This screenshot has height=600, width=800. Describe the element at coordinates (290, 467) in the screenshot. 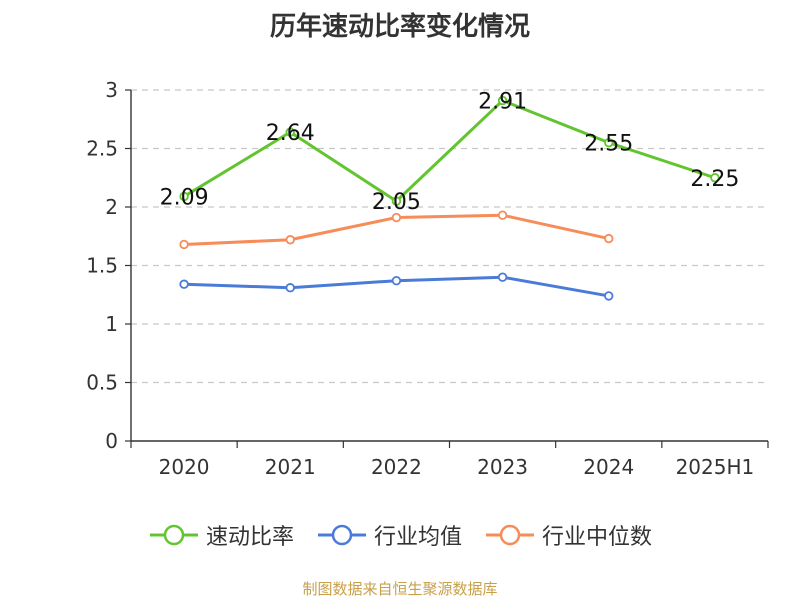

I see `x-tick-label: 2021` at that location.